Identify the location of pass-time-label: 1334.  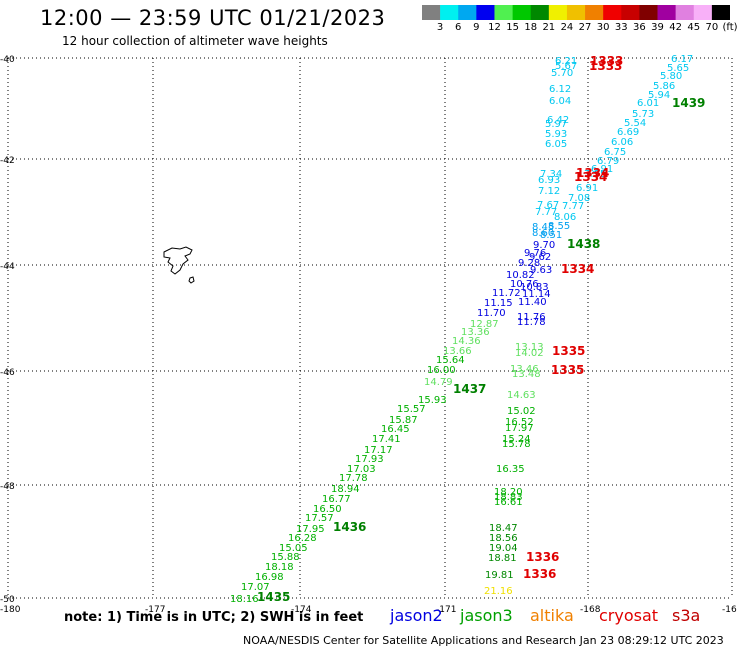
(577, 269).